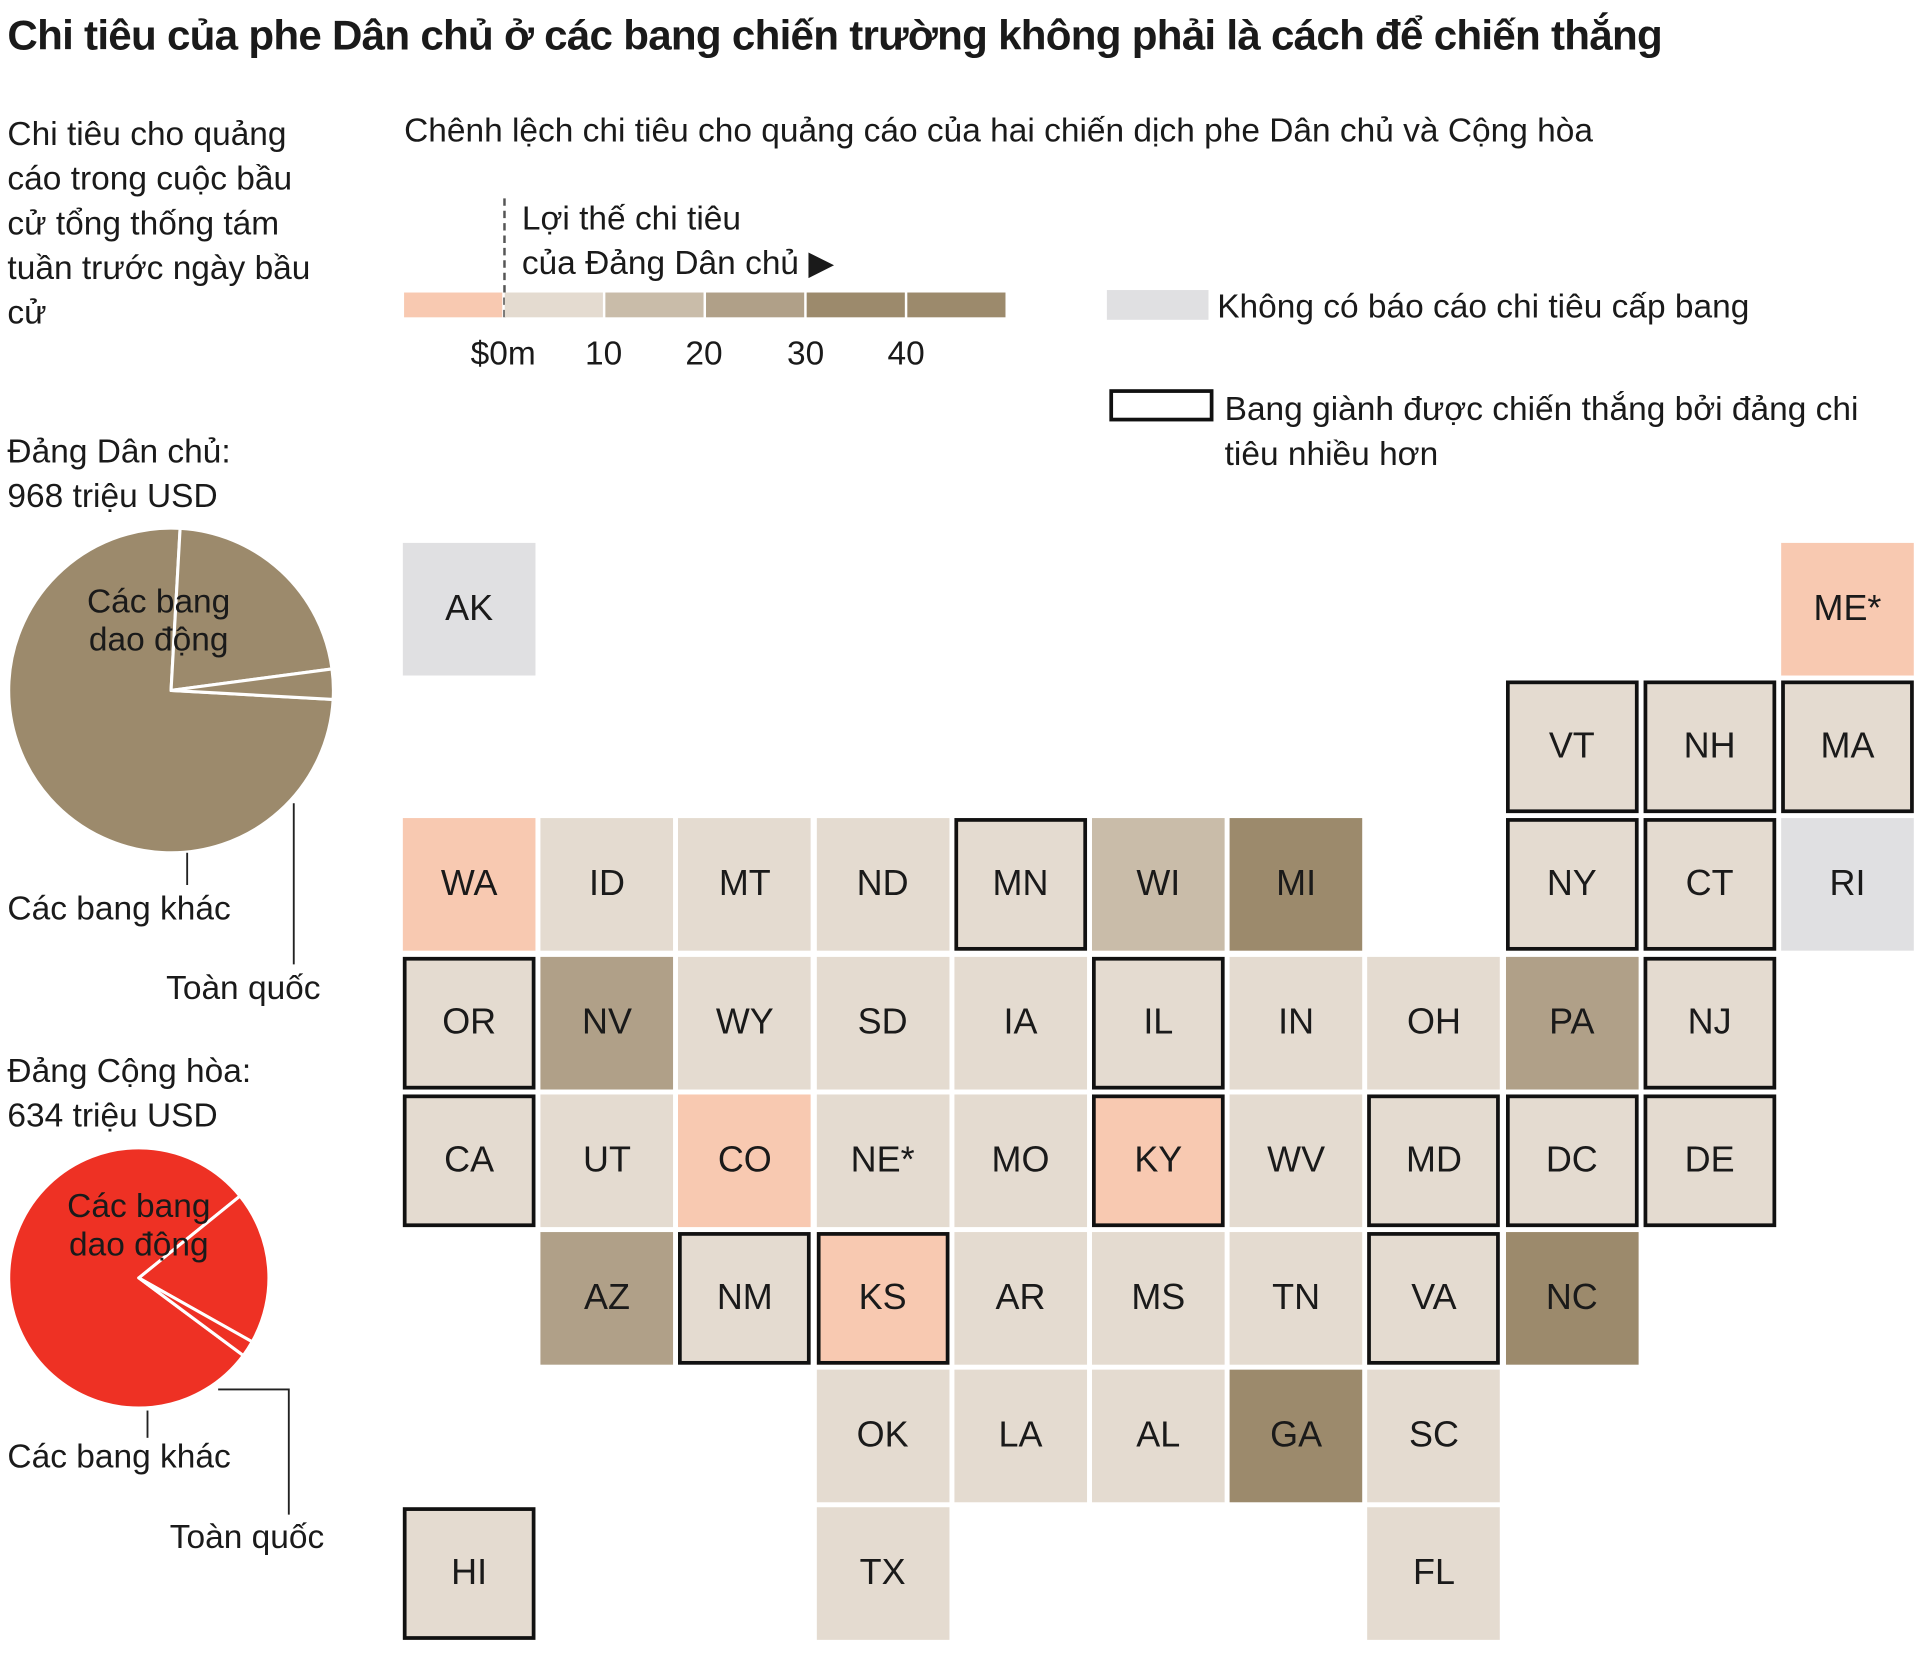  I want to click on state-tile-va: VA, so click(1434, 1298).